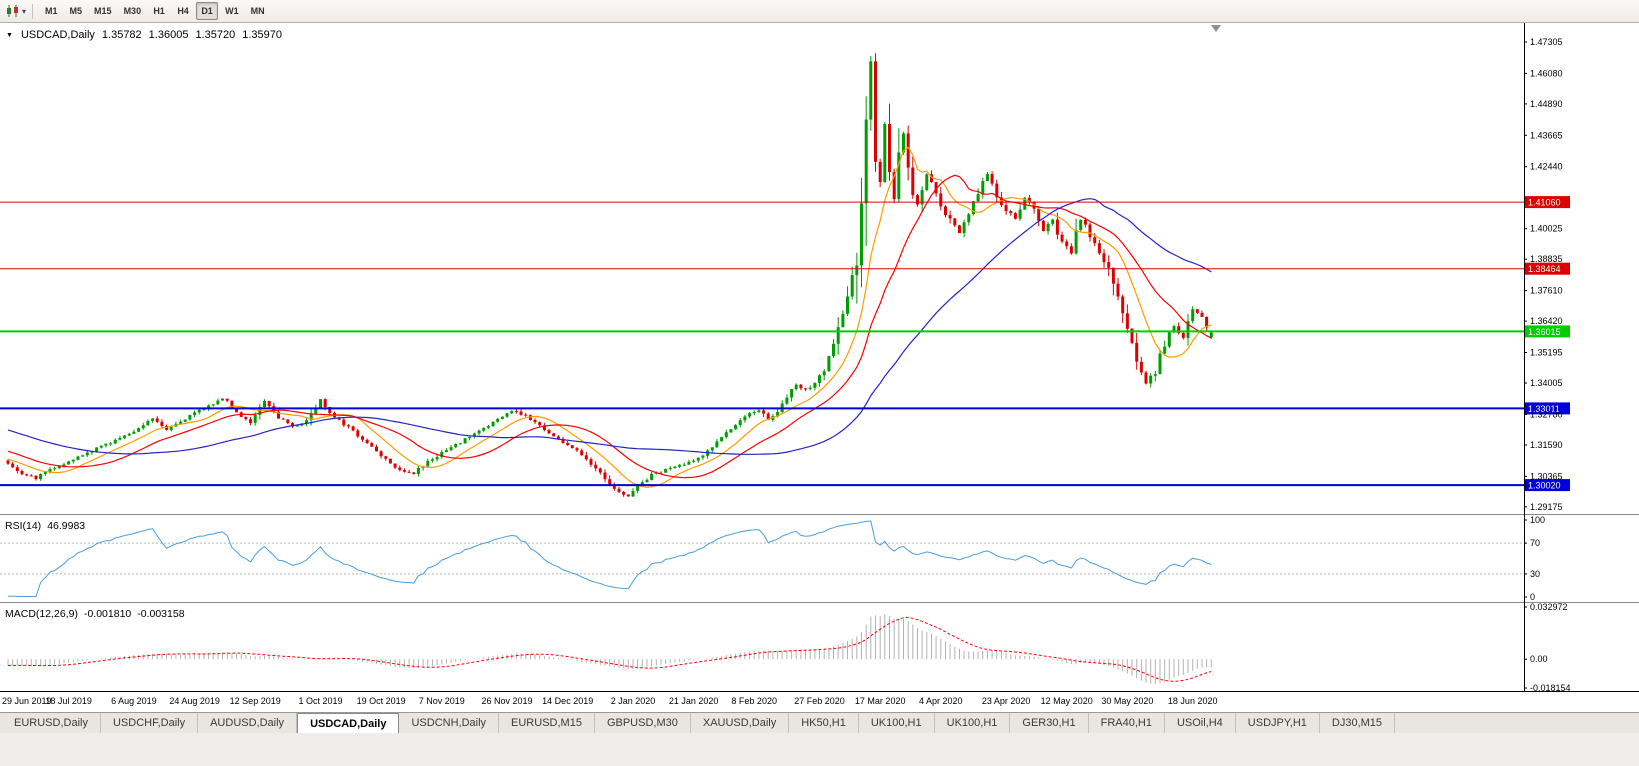  What do you see at coordinates (609, 559) in the screenshot?
I see `rsi-line` at bounding box center [609, 559].